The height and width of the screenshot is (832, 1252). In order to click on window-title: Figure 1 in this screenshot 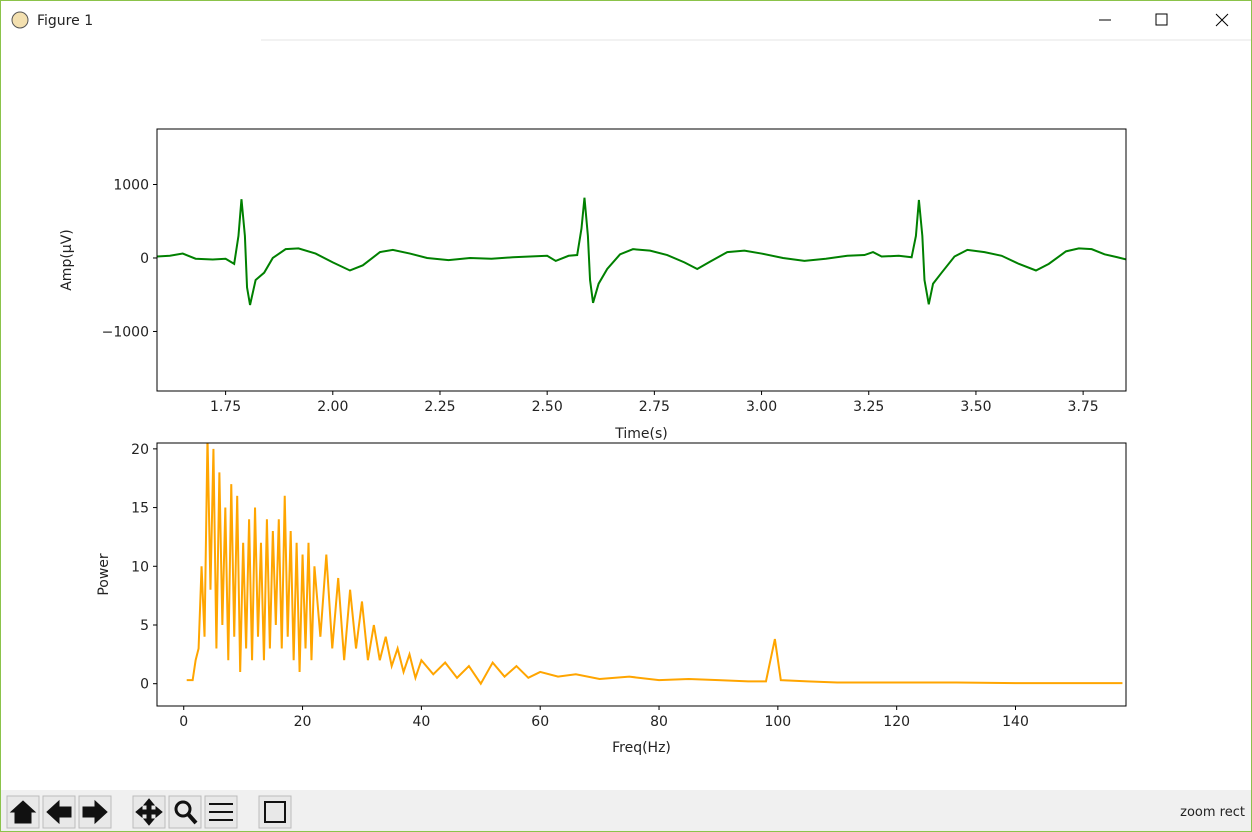, I will do `click(65, 21)`.